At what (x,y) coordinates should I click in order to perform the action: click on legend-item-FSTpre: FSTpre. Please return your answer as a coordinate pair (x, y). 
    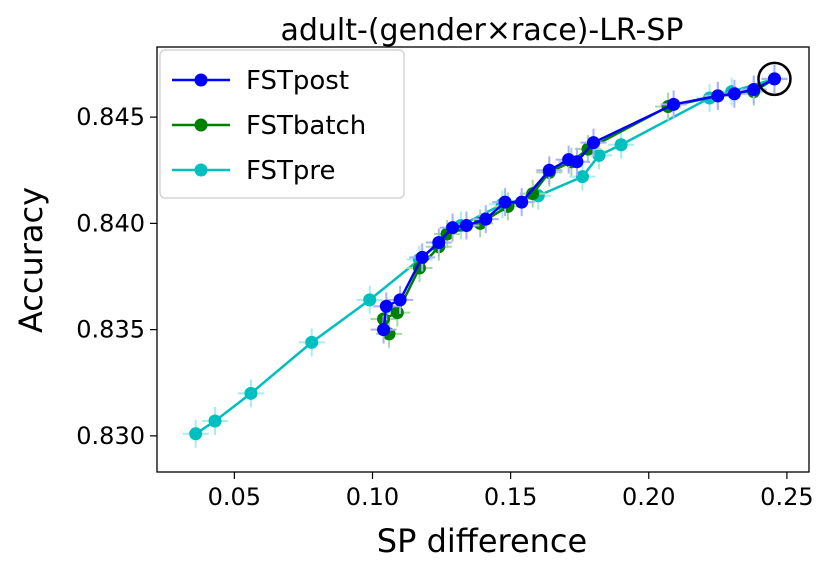
    Looking at the image, I should click on (254, 171).